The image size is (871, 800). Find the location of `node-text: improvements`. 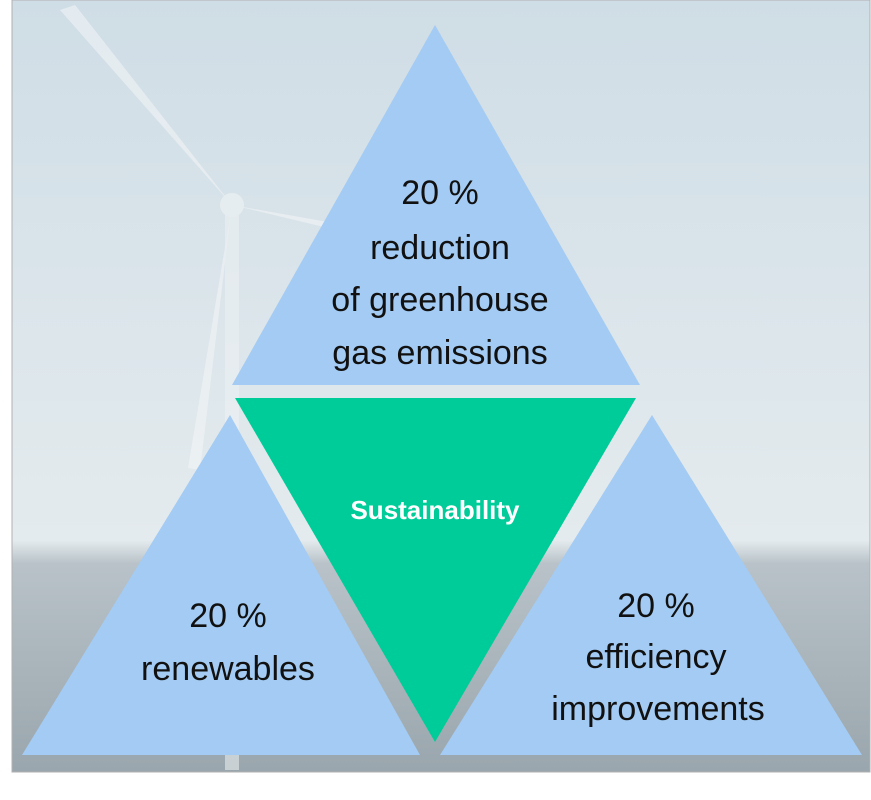

node-text: improvements is located at coordinates (658, 709).